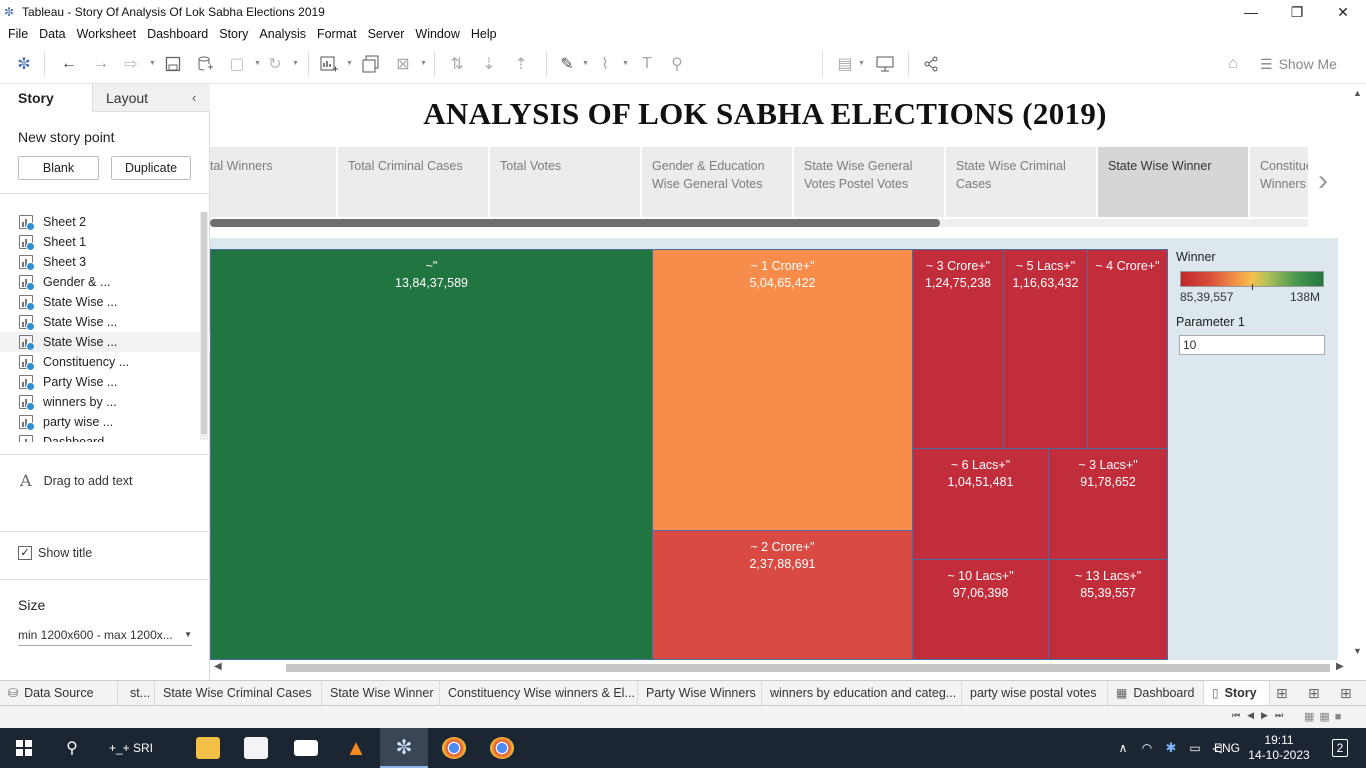  I want to click on drag-to-add-text: A Drag to add text, so click(76, 480).